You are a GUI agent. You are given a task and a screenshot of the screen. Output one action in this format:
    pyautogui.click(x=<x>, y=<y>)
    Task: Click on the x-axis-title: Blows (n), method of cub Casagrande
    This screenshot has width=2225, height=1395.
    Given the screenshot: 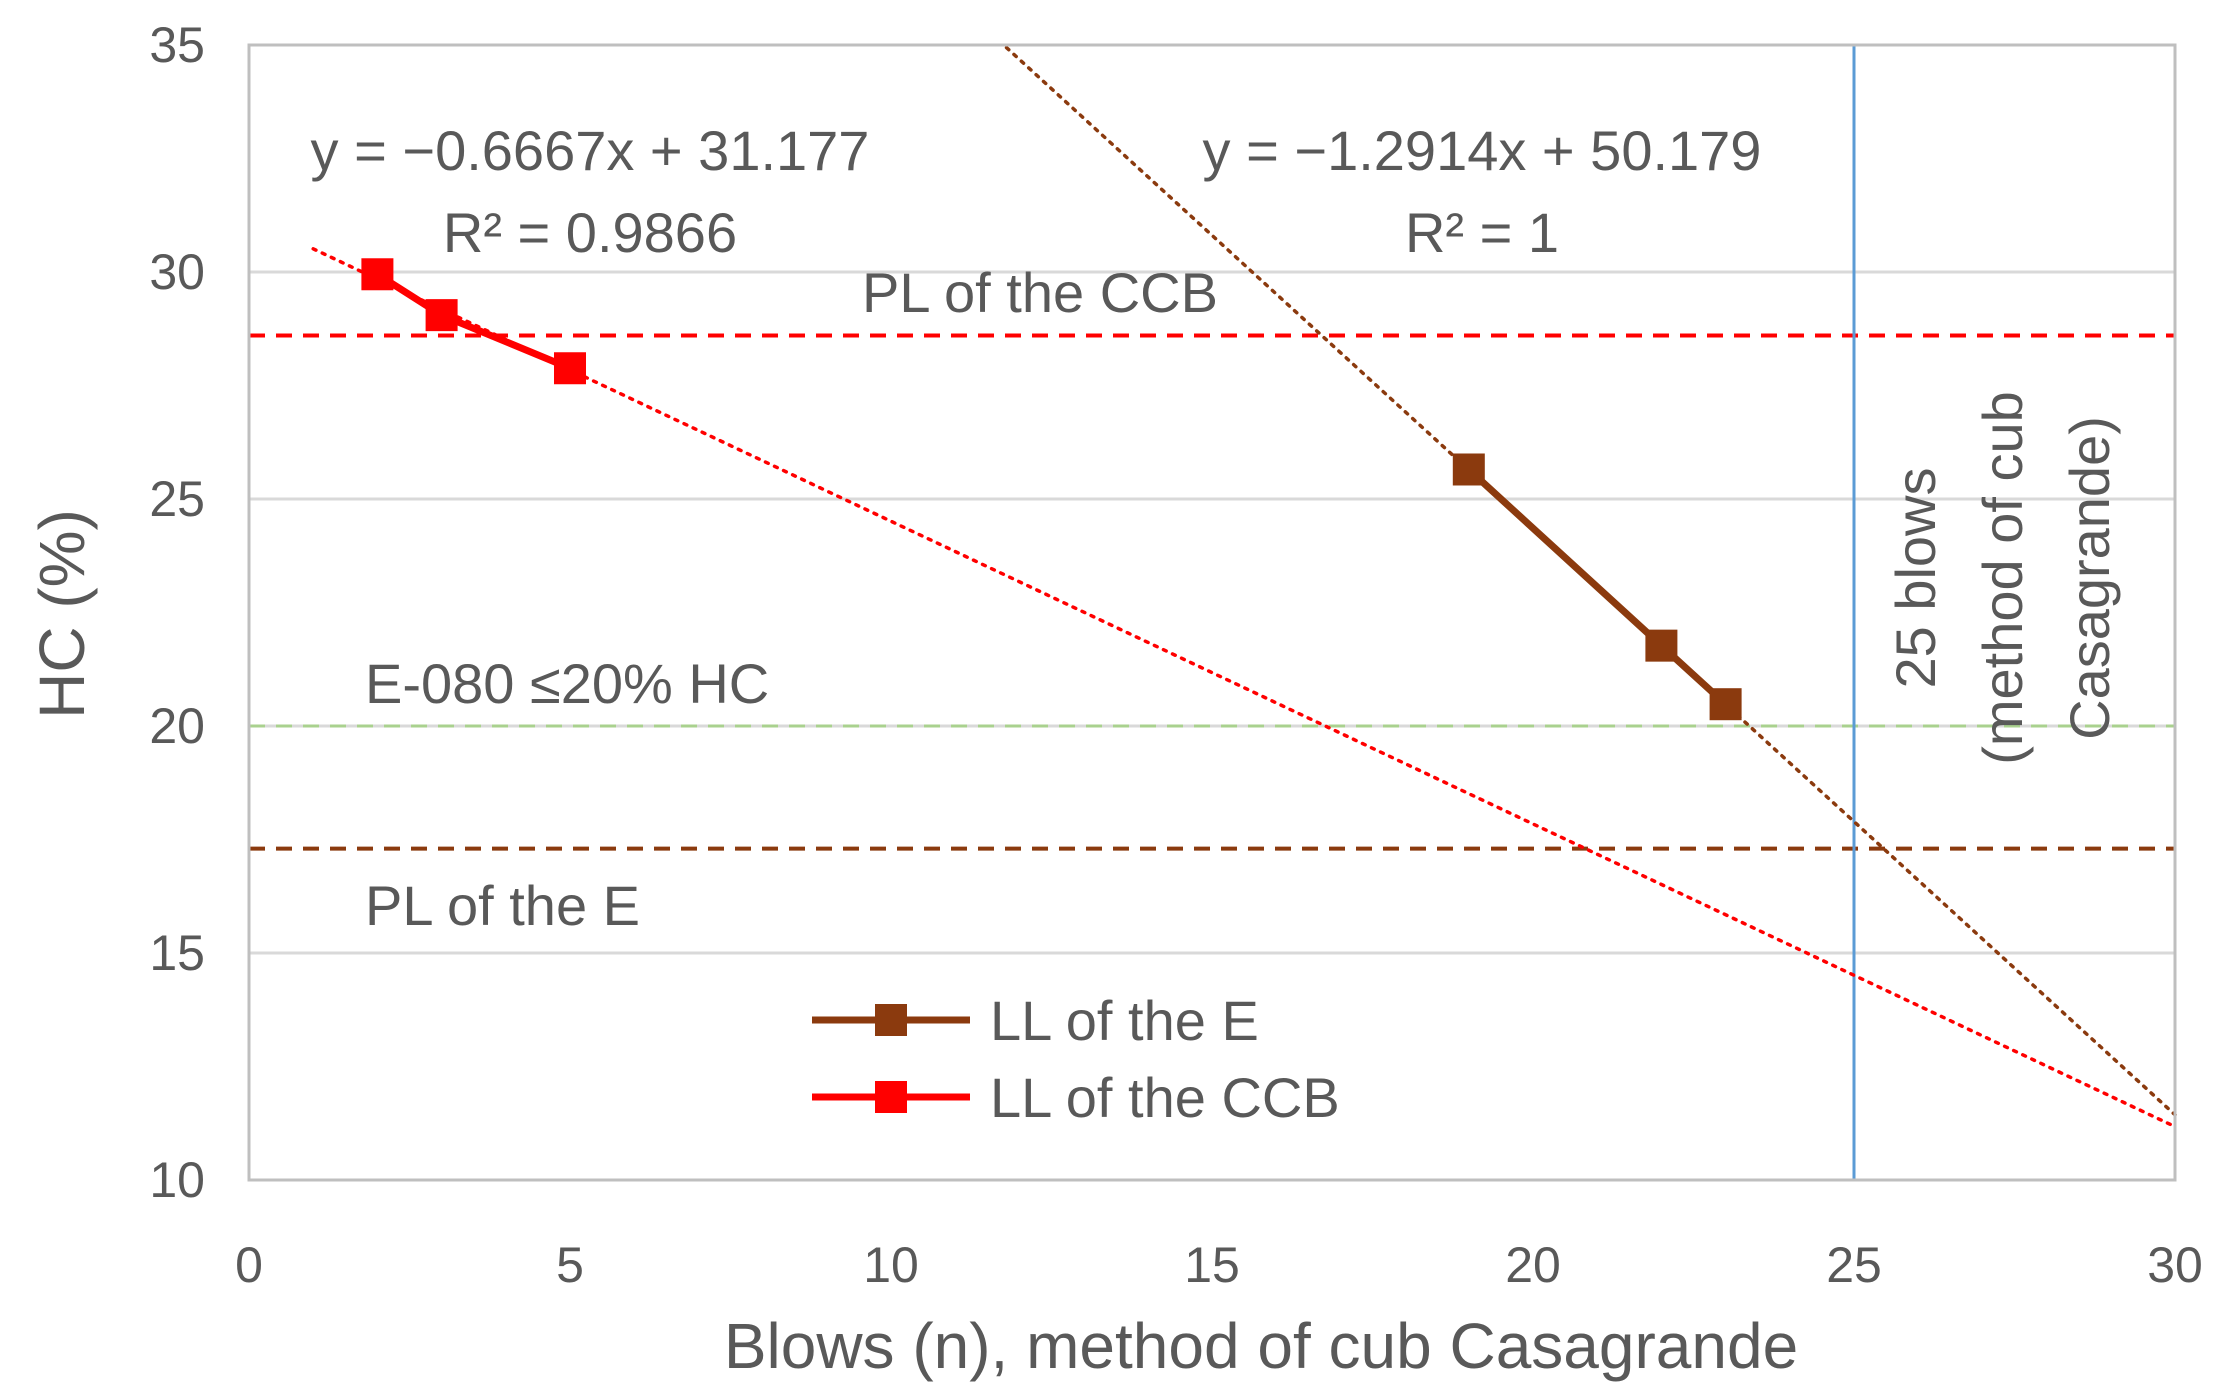 What is the action you would take?
    pyautogui.click(x=1261, y=1346)
    